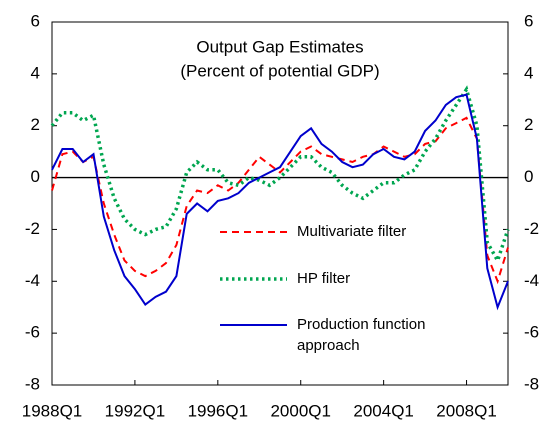 This screenshot has width=552, height=430. What do you see at coordinates (32, 228) in the screenshot?
I see `y-tick-label: -2` at bounding box center [32, 228].